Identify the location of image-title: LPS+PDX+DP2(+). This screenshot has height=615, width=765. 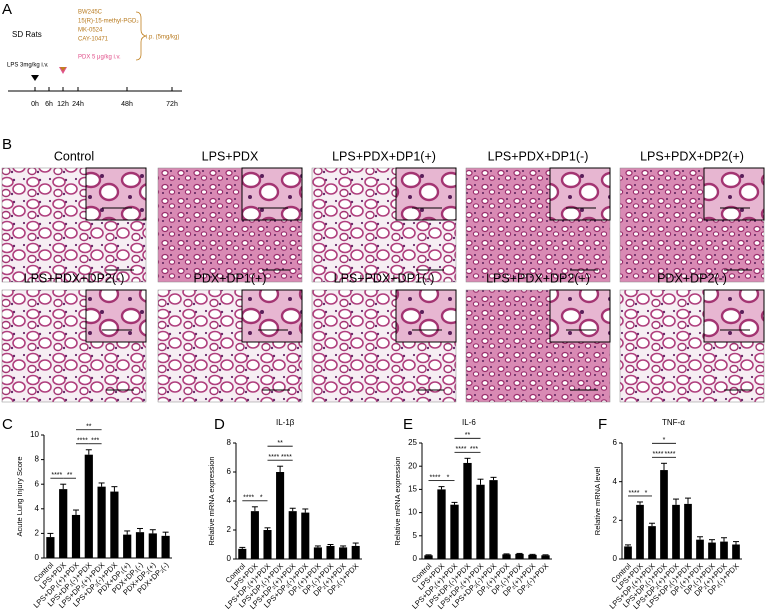
(692, 156).